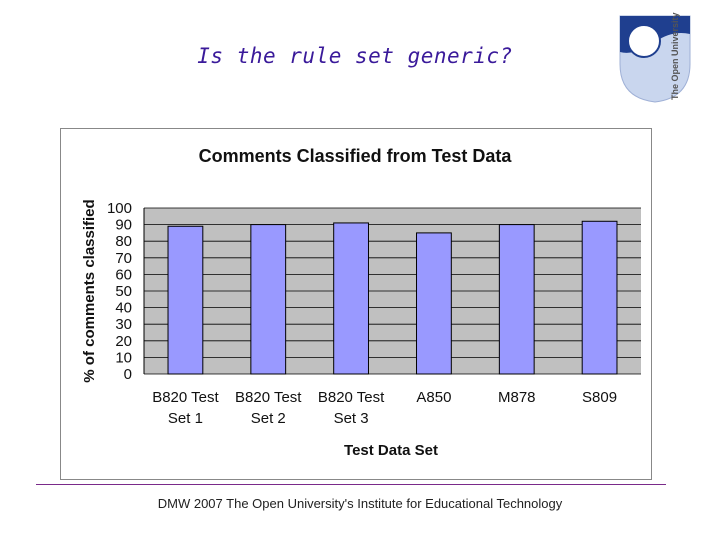  What do you see at coordinates (517, 397) in the screenshot?
I see `x-tick-label: M878` at bounding box center [517, 397].